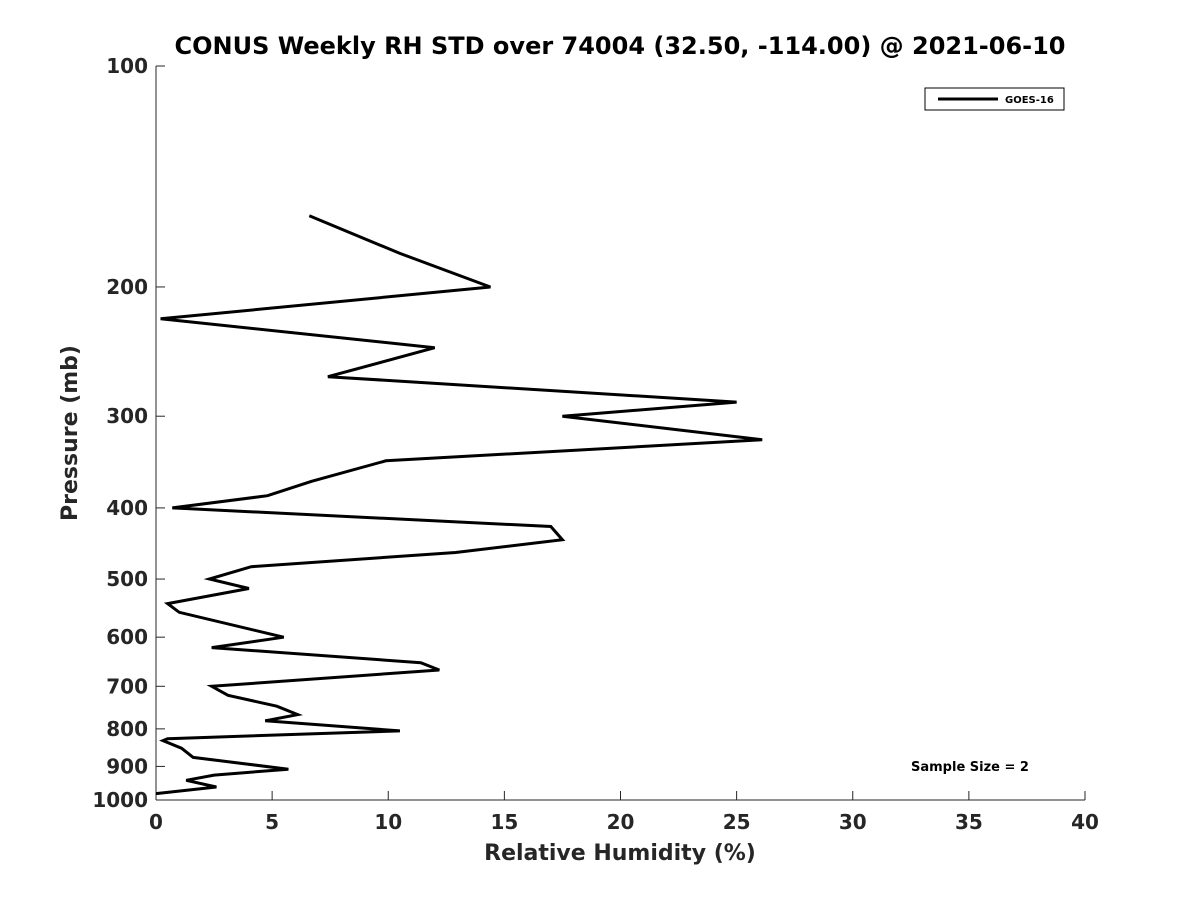 This screenshot has height=900, width=1200. I want to click on x-tick-label: 35, so click(969, 822).